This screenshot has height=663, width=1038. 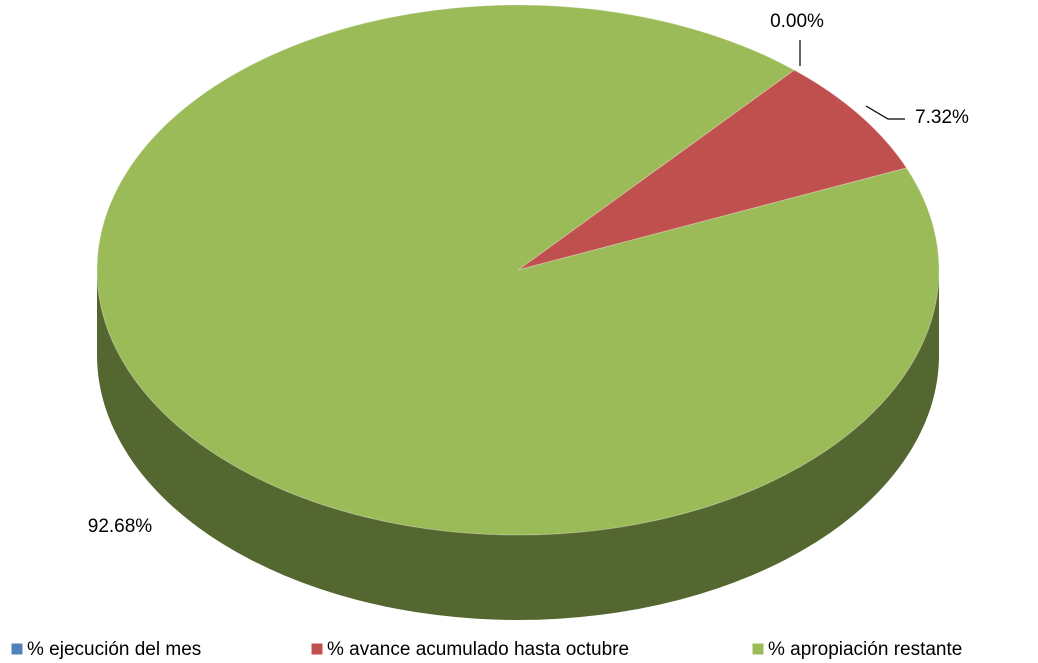 I want to click on pie-slice, so click(x=712, y=170).